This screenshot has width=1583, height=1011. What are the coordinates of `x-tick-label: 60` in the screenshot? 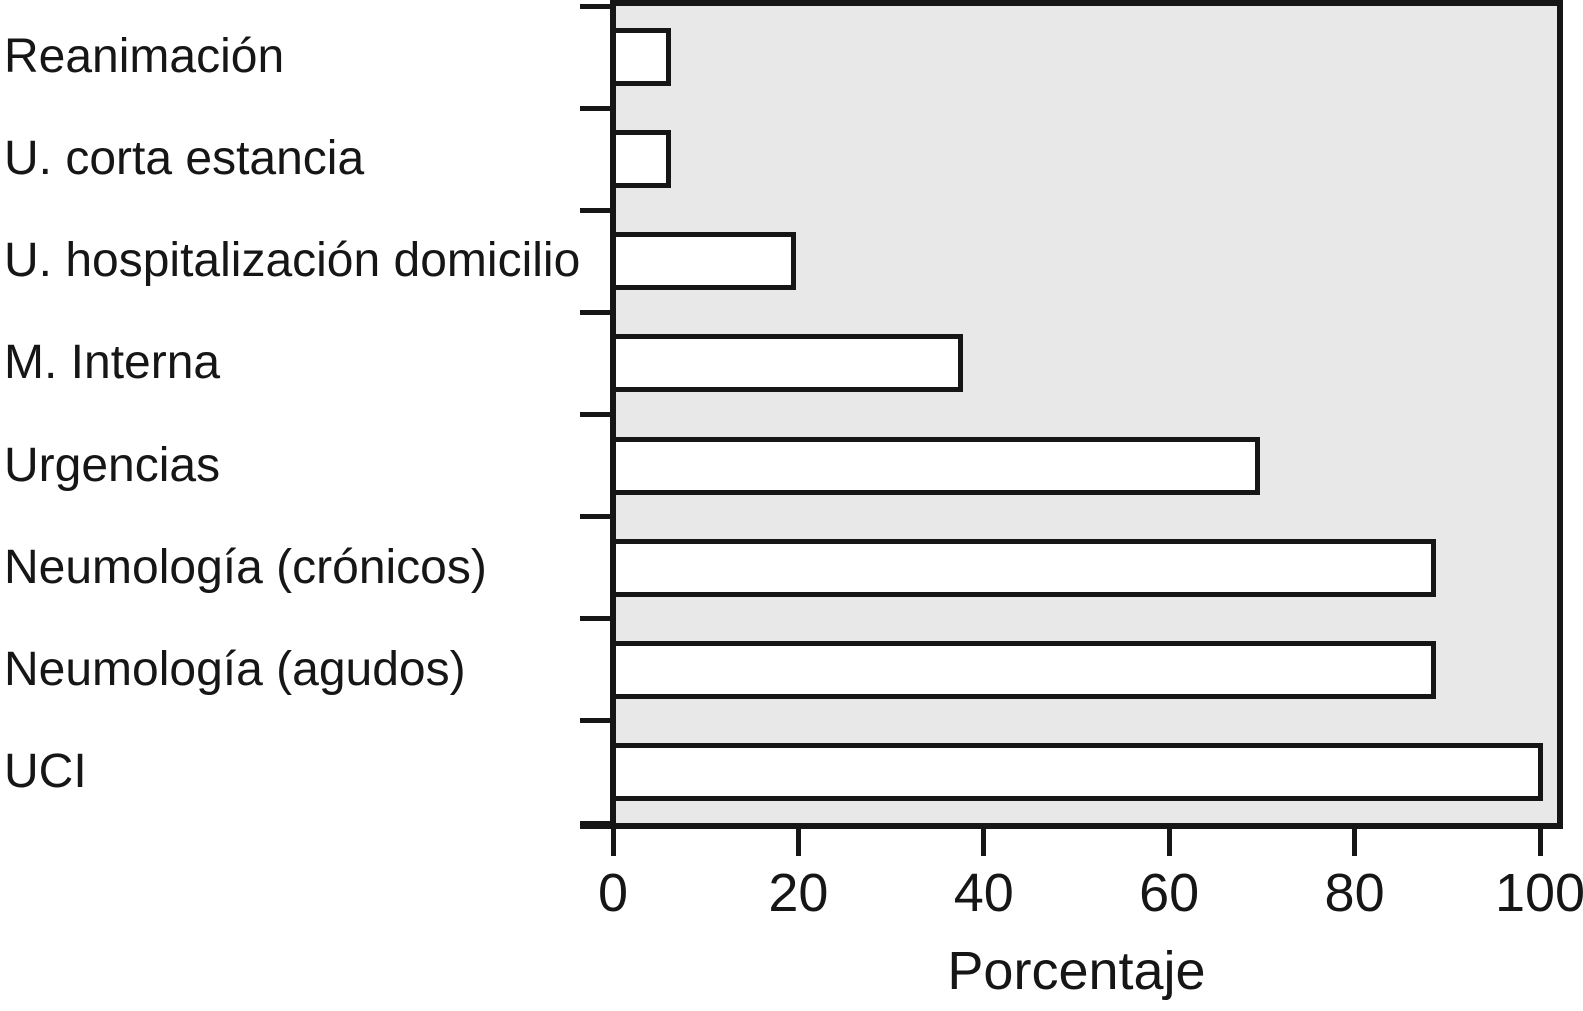 It's located at (1169, 893).